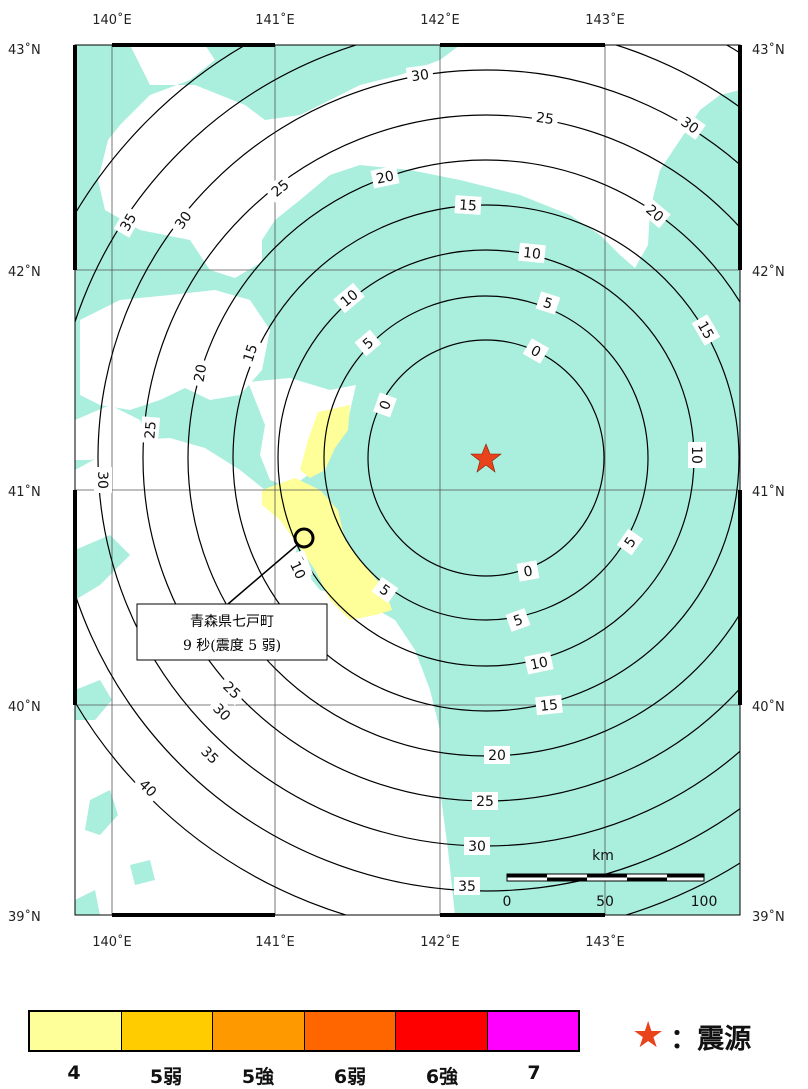 The height and width of the screenshot is (1089, 808). I want to click on epicenter-legend: ★ ：震源, so click(691, 1036).